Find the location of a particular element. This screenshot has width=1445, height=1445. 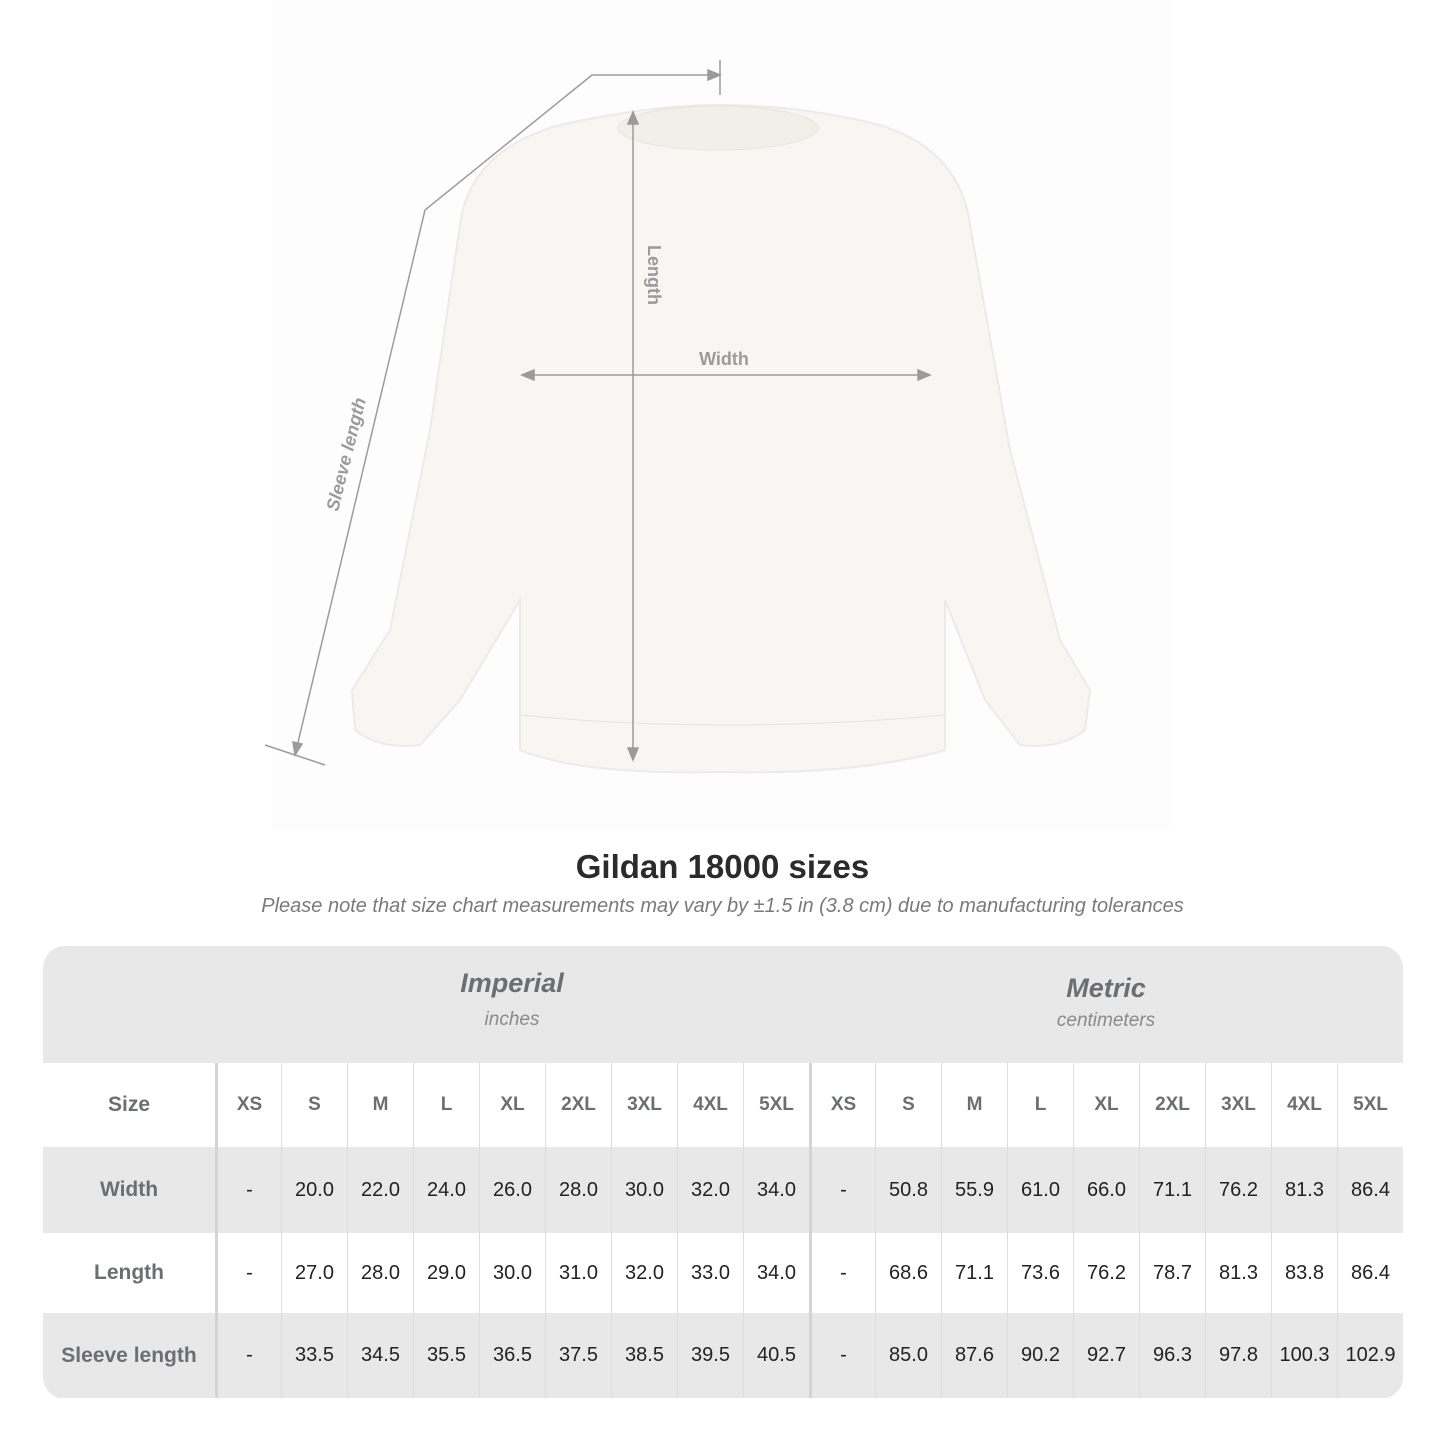

metric-size-header: 2XL is located at coordinates (1172, 1105).